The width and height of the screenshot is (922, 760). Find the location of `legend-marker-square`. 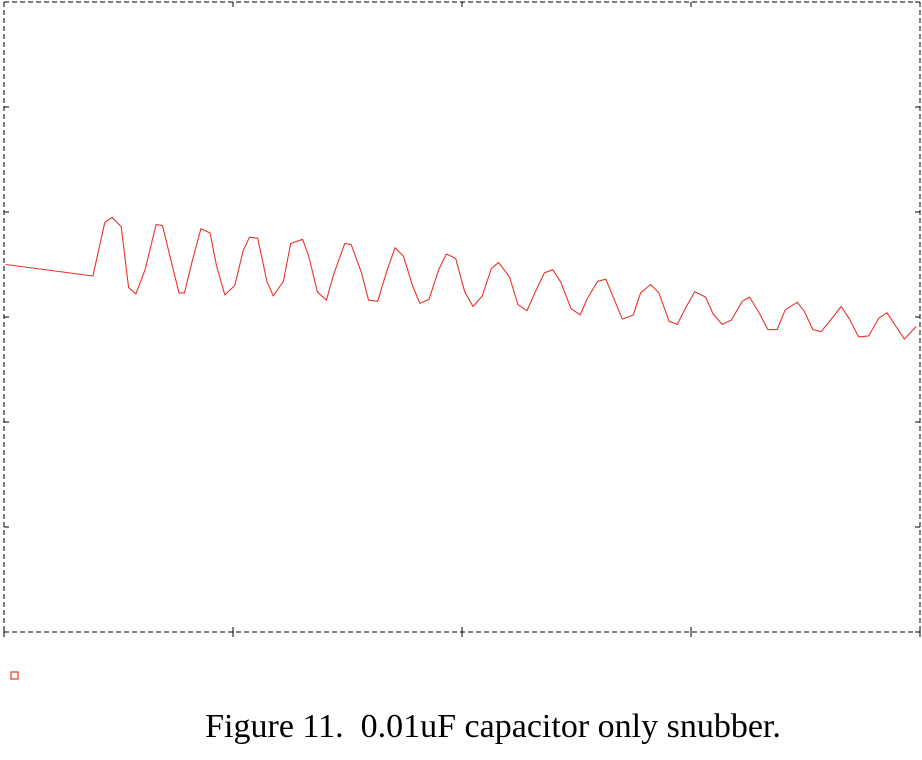

legend-marker-square is located at coordinates (14, 675).